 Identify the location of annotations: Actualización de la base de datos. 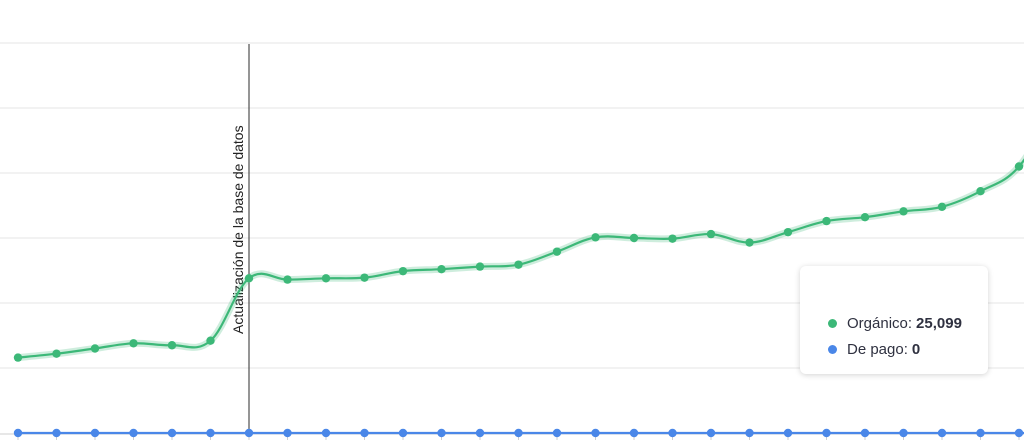
(240, 238).